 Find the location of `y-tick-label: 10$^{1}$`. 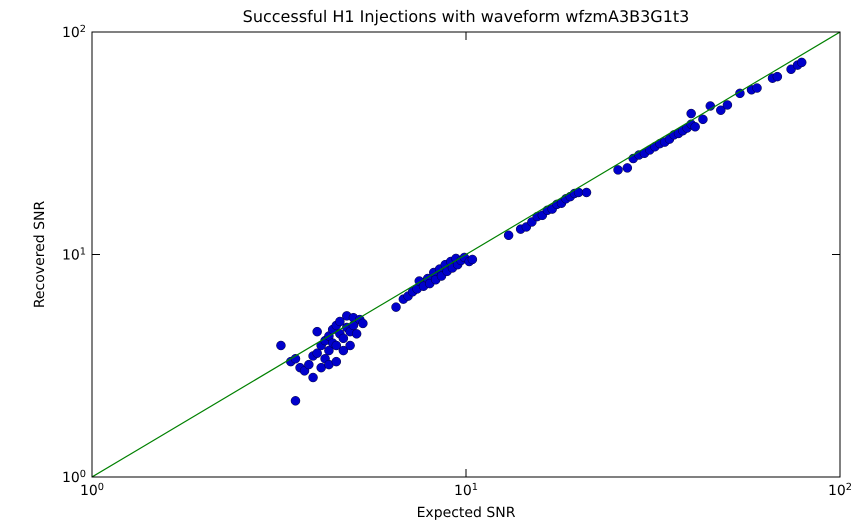

y-tick-label: 10$^{1}$ is located at coordinates (74, 255).